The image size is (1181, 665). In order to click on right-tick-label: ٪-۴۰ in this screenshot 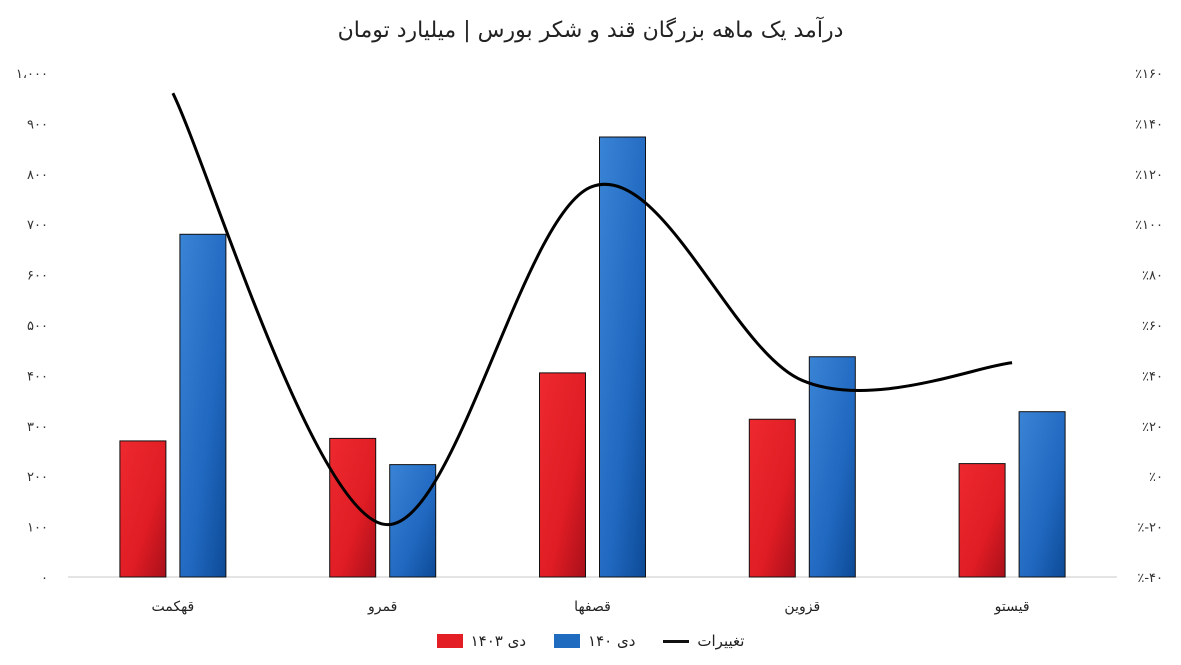, I will do `click(1150, 578)`.